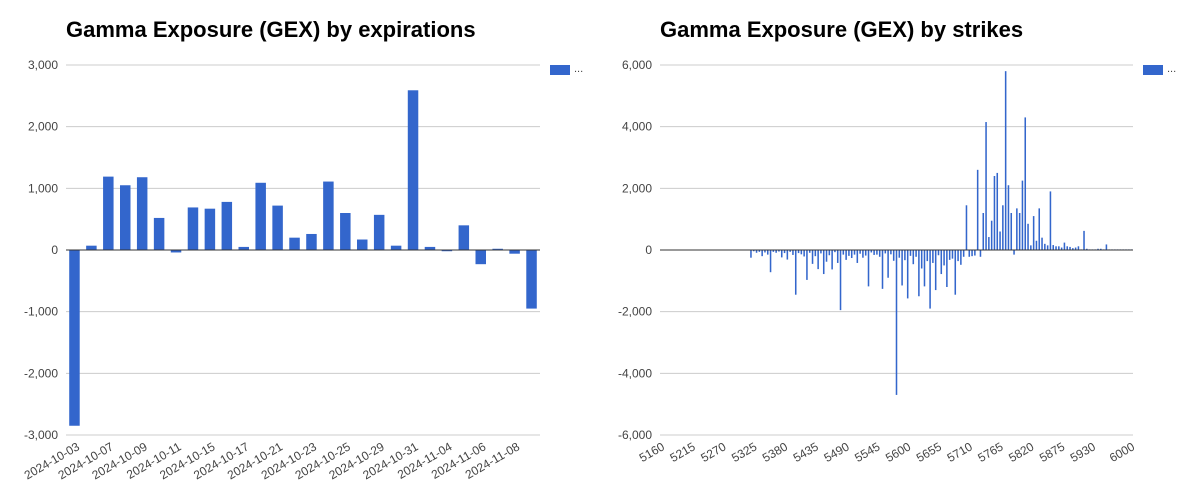  I want to click on y-tick-label: -1,000, so click(41, 312).